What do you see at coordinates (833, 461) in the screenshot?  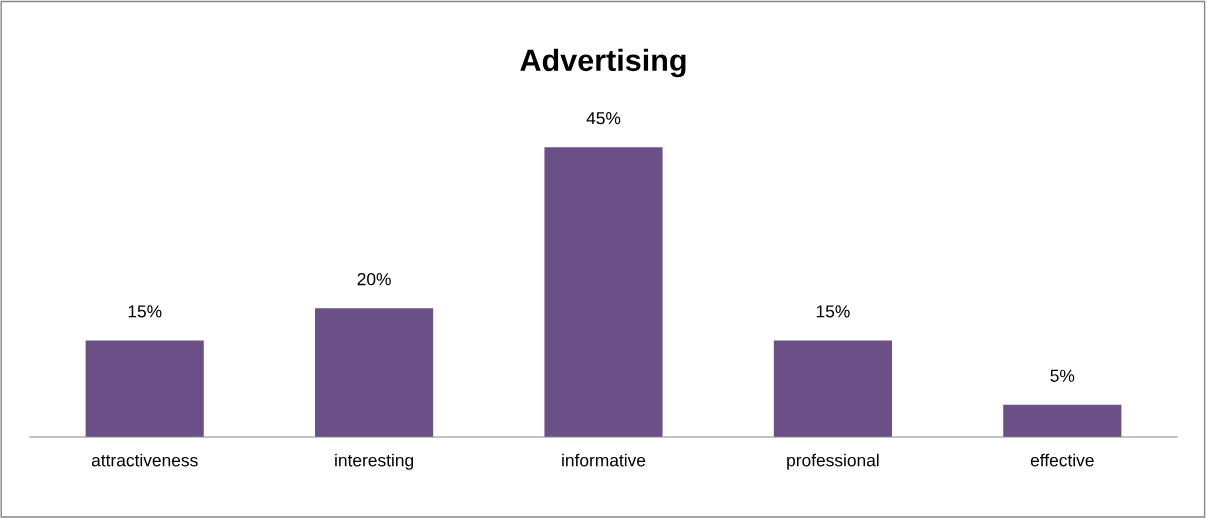 I see `x-tick-label: professional` at bounding box center [833, 461].